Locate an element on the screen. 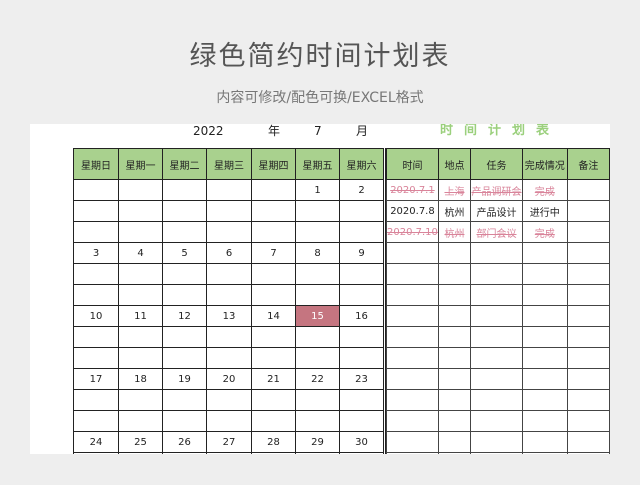  calendar-day-cell: 13 is located at coordinates (229, 316).